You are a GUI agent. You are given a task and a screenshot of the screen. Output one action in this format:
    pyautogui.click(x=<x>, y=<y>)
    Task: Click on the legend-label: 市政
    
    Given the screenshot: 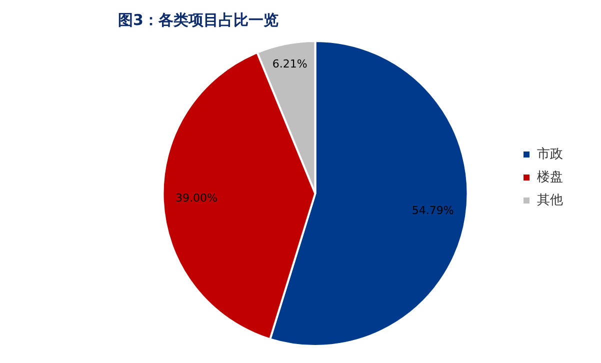 What is the action you would take?
    pyautogui.click(x=550, y=154)
    